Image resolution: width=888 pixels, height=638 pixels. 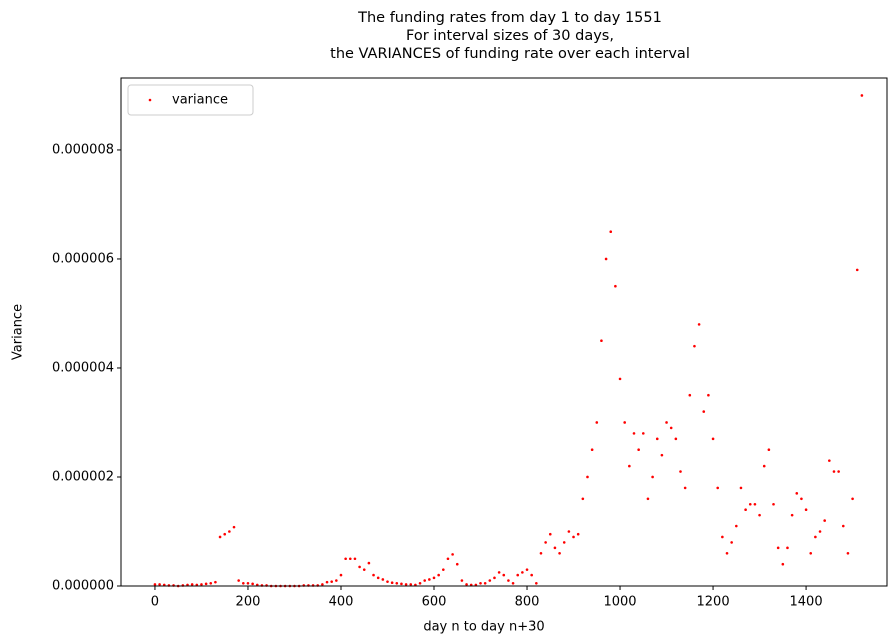 What do you see at coordinates (434, 602) in the screenshot?
I see `x-tick-label: 600` at bounding box center [434, 602].